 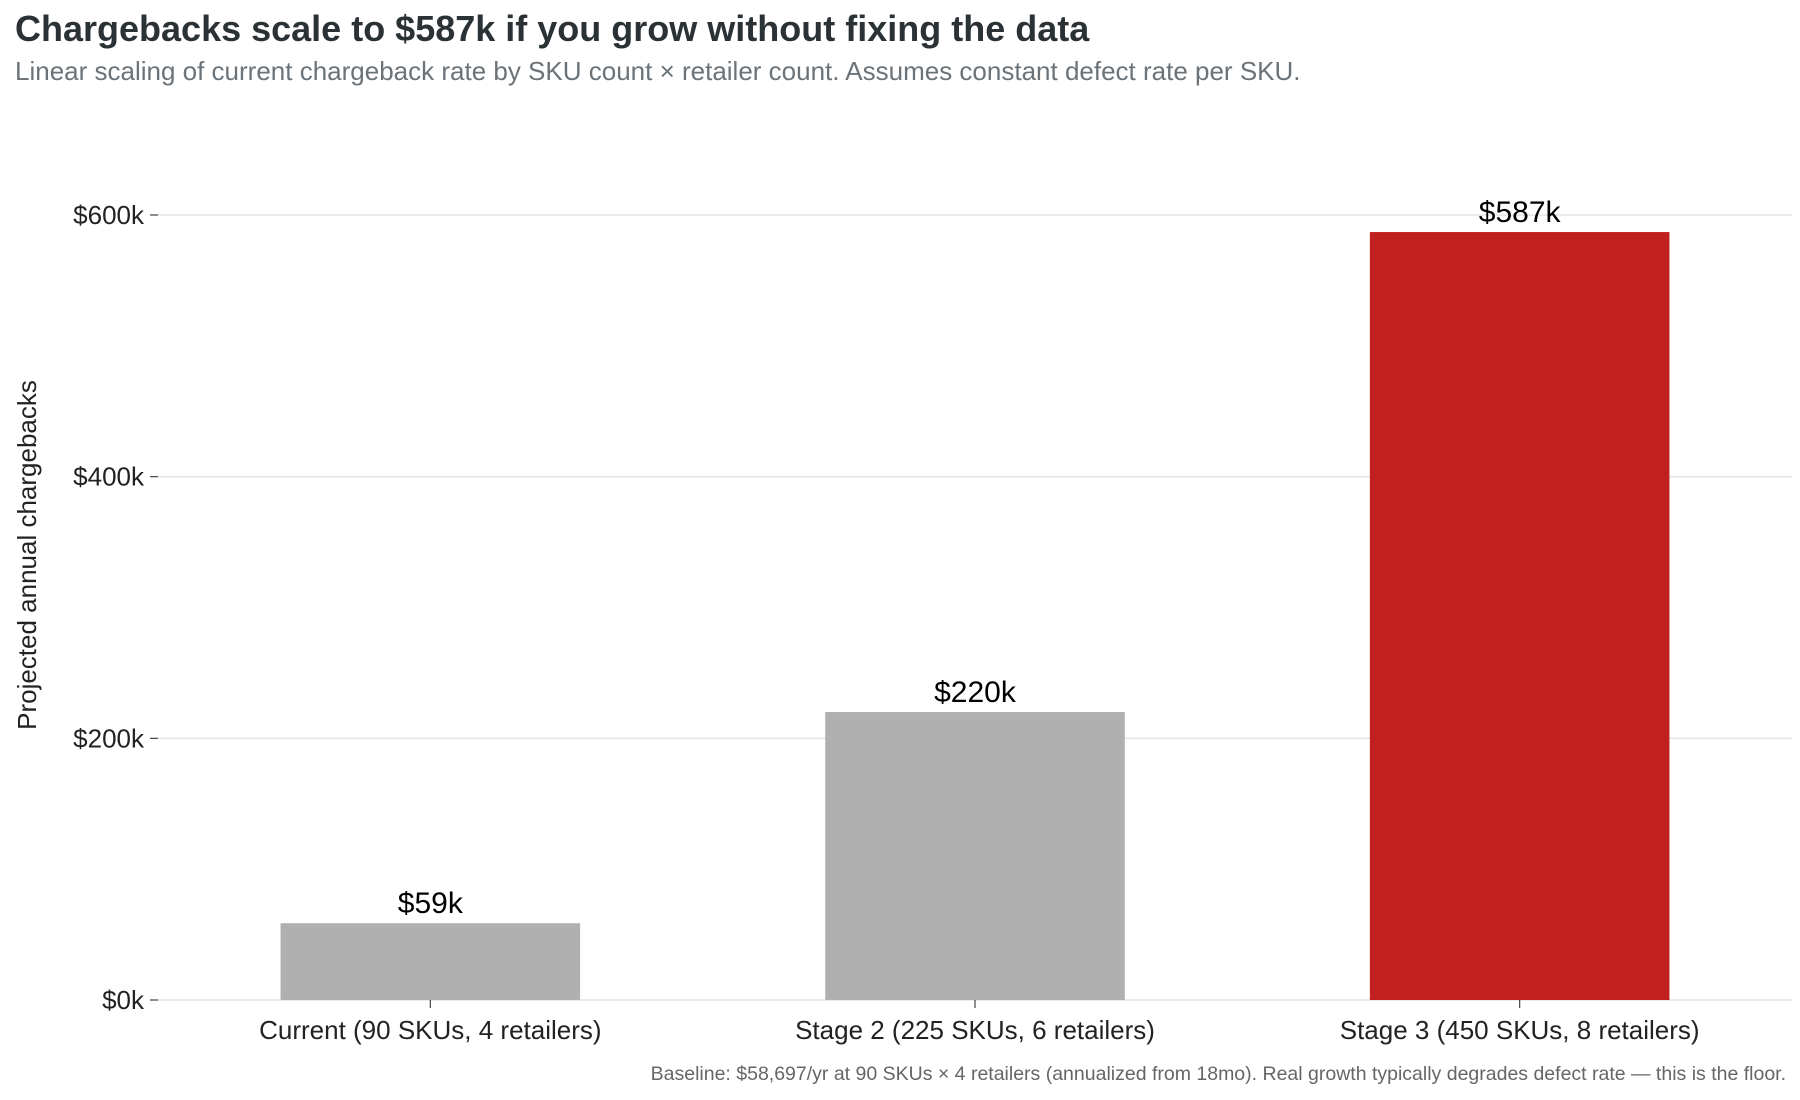 I want to click on x-tick-label: Stage 3 (450 SKUs, 8 retailers), so click(x=1520, y=1030).